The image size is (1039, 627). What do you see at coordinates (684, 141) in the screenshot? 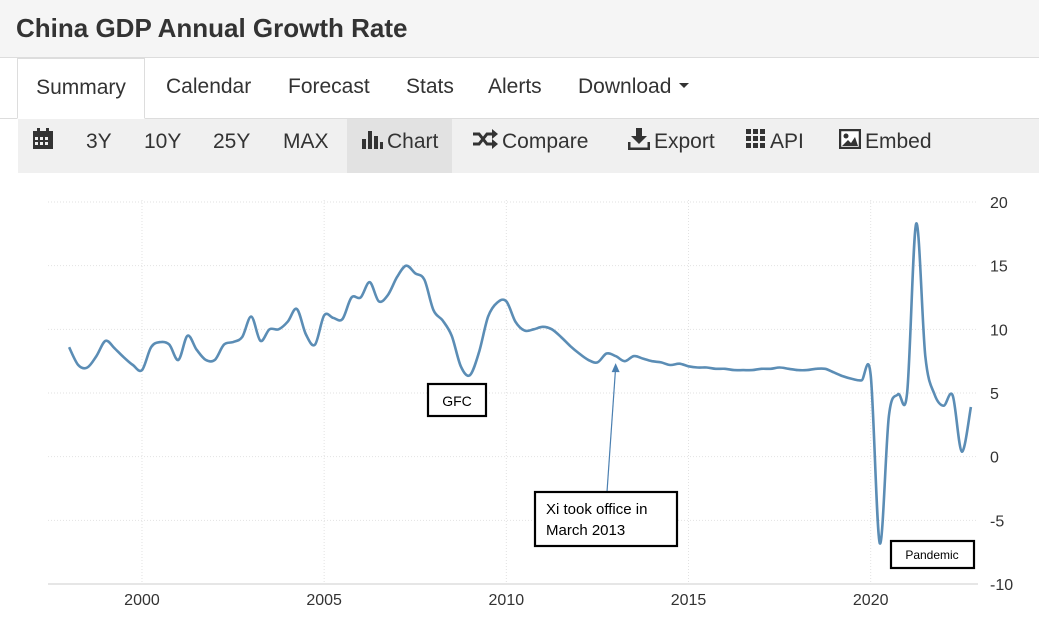
I see `export-button-label: Export` at bounding box center [684, 141].